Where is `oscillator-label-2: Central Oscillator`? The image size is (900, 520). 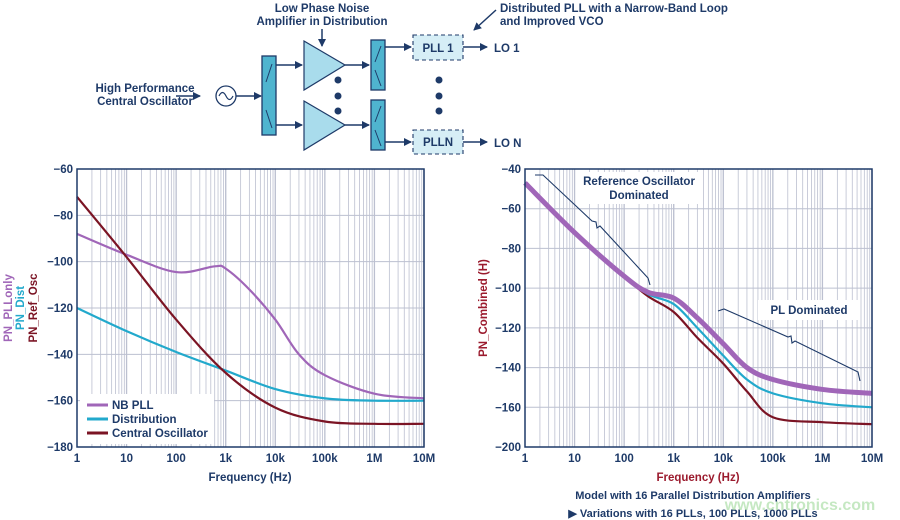 oscillator-label-2: Central Oscillator is located at coordinates (145, 102).